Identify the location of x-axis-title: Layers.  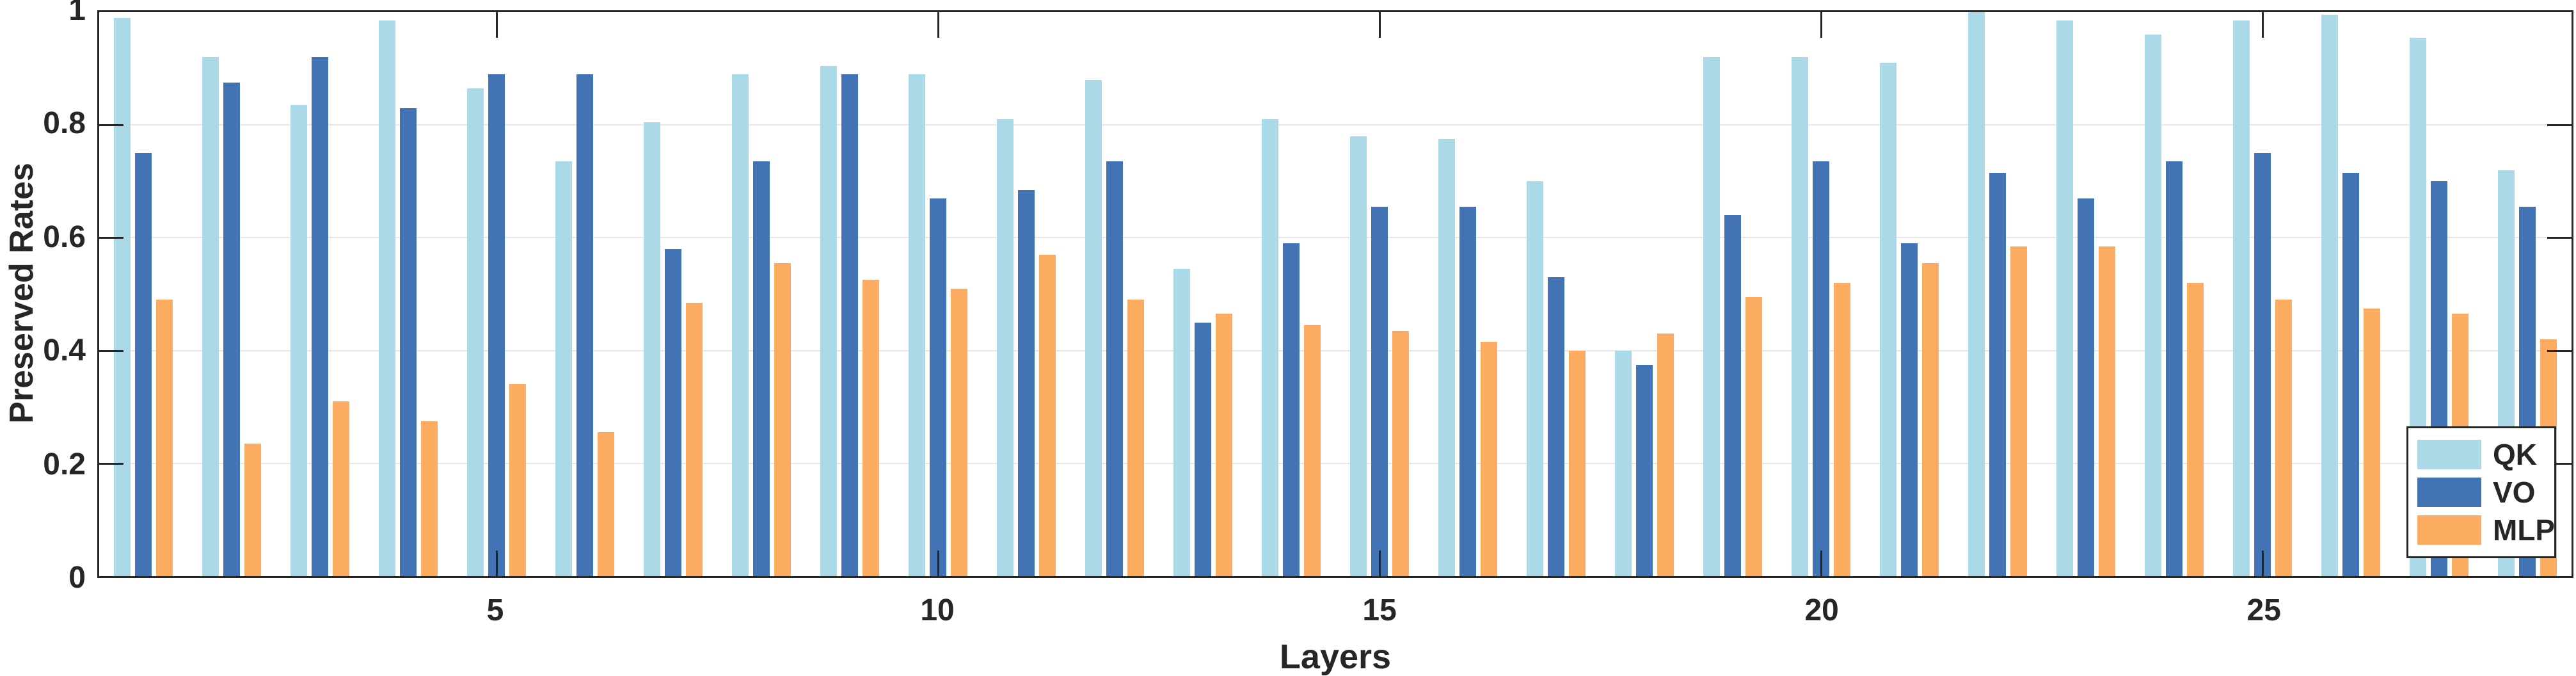
(1336, 657).